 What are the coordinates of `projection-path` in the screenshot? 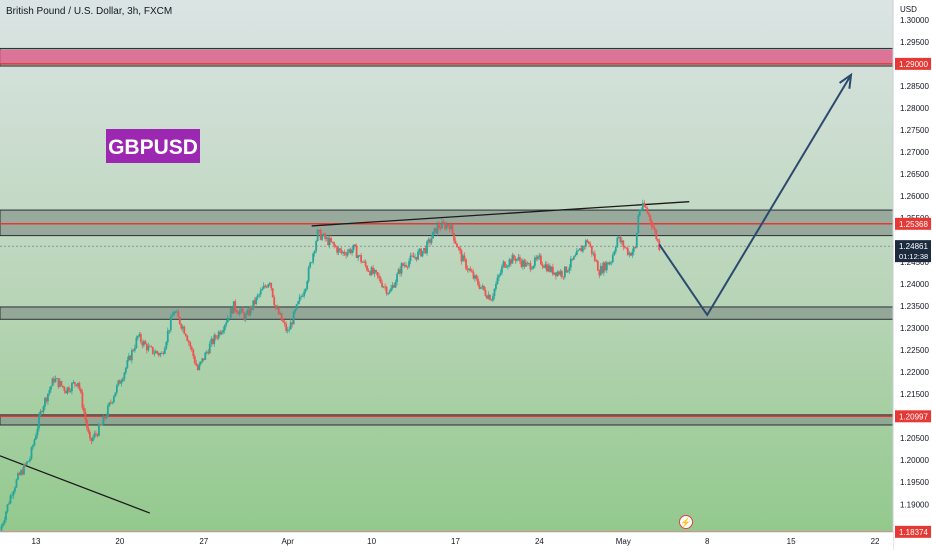 It's located at (755, 195).